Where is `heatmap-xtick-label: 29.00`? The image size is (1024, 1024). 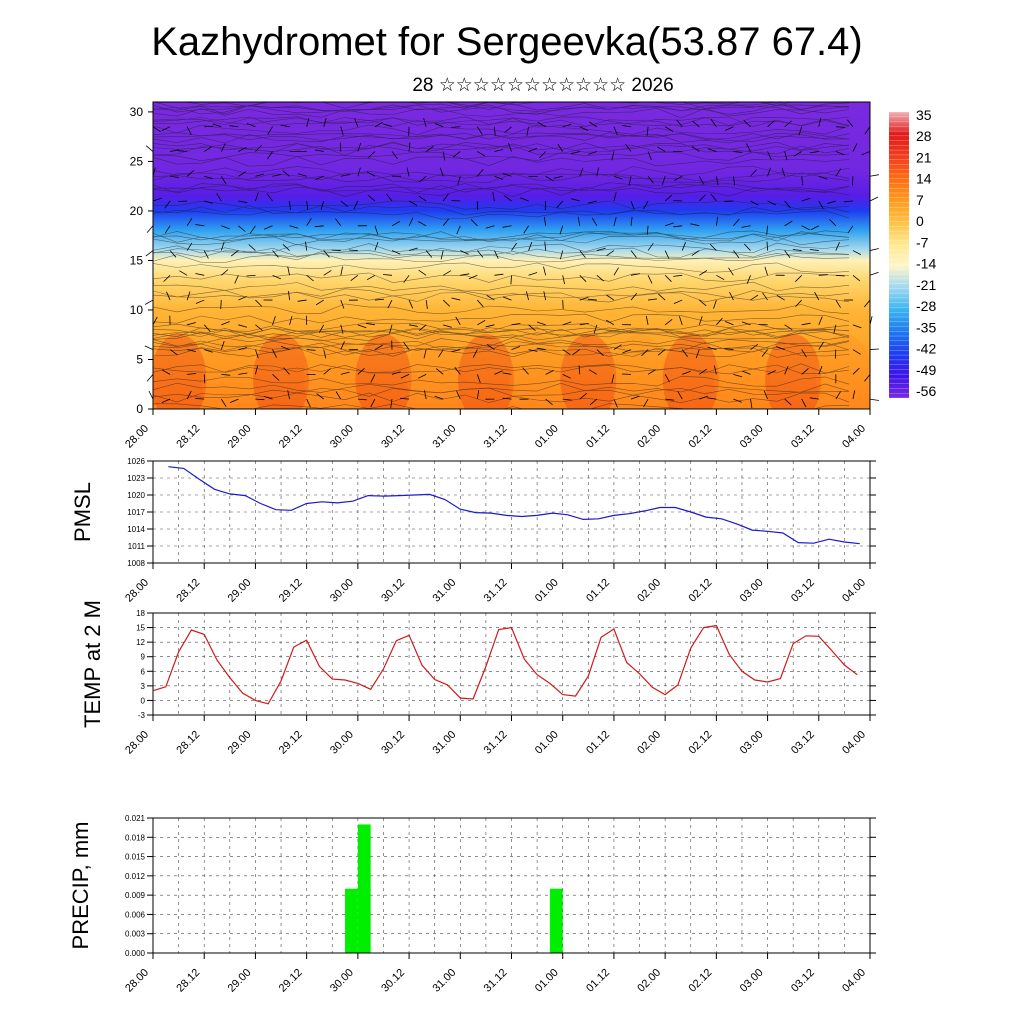
heatmap-xtick-label: 29.00 is located at coordinates (240, 437).